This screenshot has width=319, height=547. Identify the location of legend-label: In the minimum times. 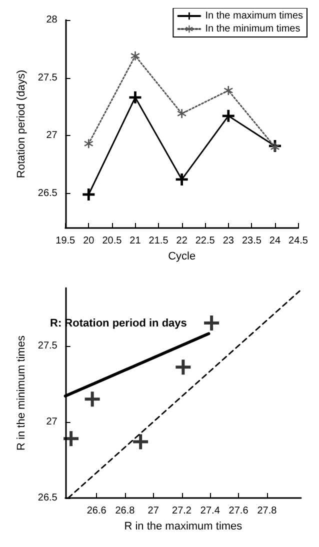
(252, 29).